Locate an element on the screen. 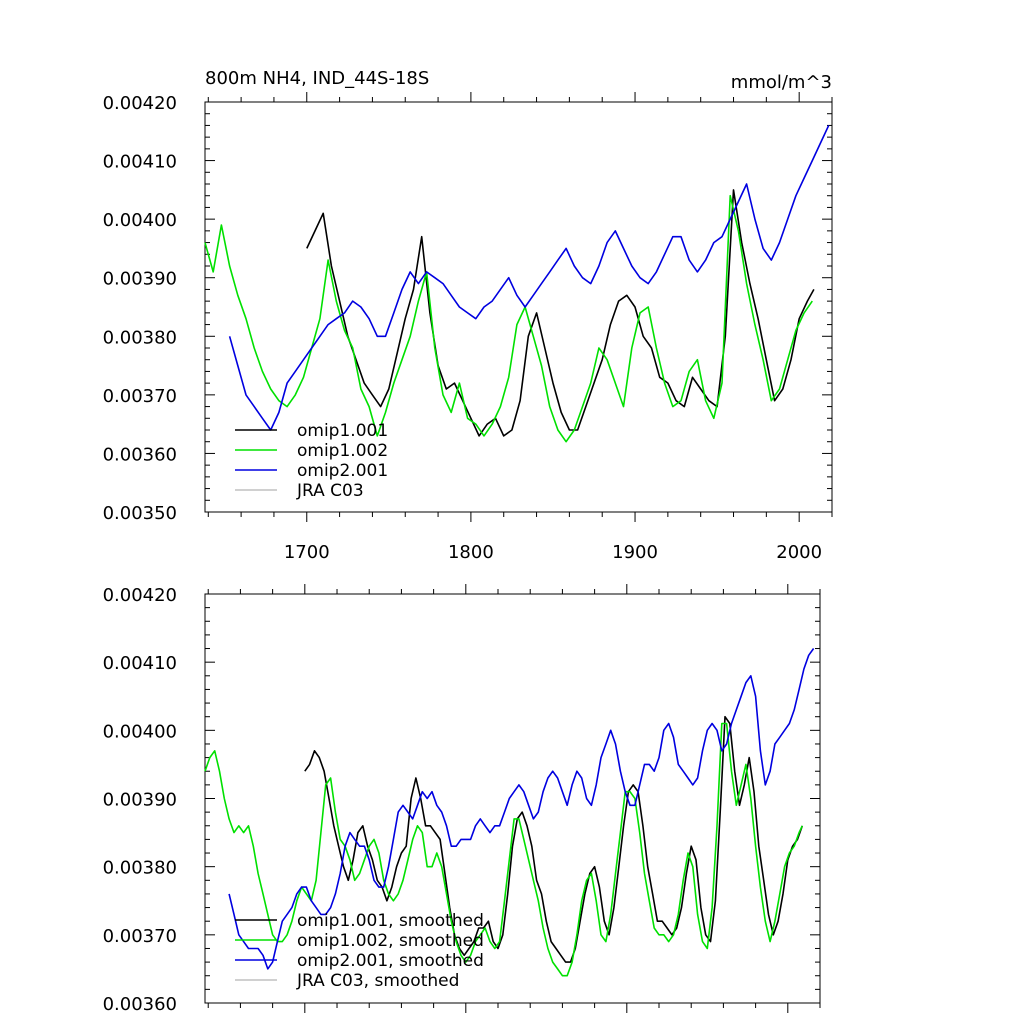 The width and height of the screenshot is (1024, 1024). x-tick-label: 1800 is located at coordinates (471, 552).